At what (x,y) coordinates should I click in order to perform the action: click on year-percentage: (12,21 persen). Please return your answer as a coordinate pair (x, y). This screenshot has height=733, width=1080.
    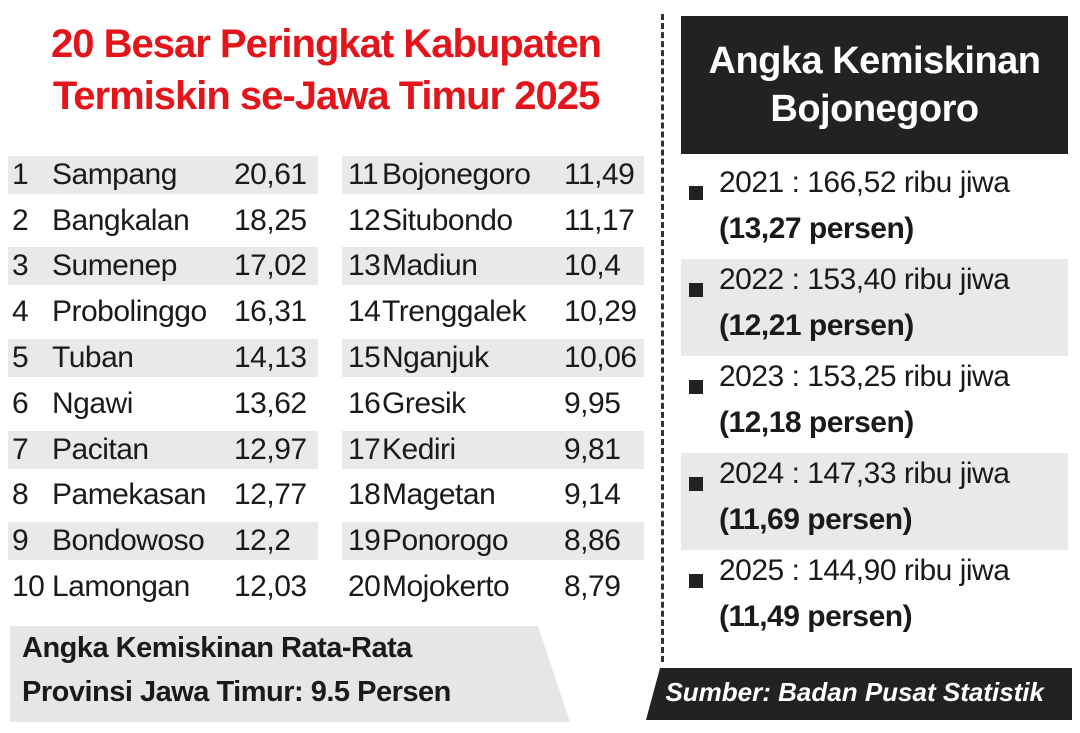
    Looking at the image, I should click on (816, 325).